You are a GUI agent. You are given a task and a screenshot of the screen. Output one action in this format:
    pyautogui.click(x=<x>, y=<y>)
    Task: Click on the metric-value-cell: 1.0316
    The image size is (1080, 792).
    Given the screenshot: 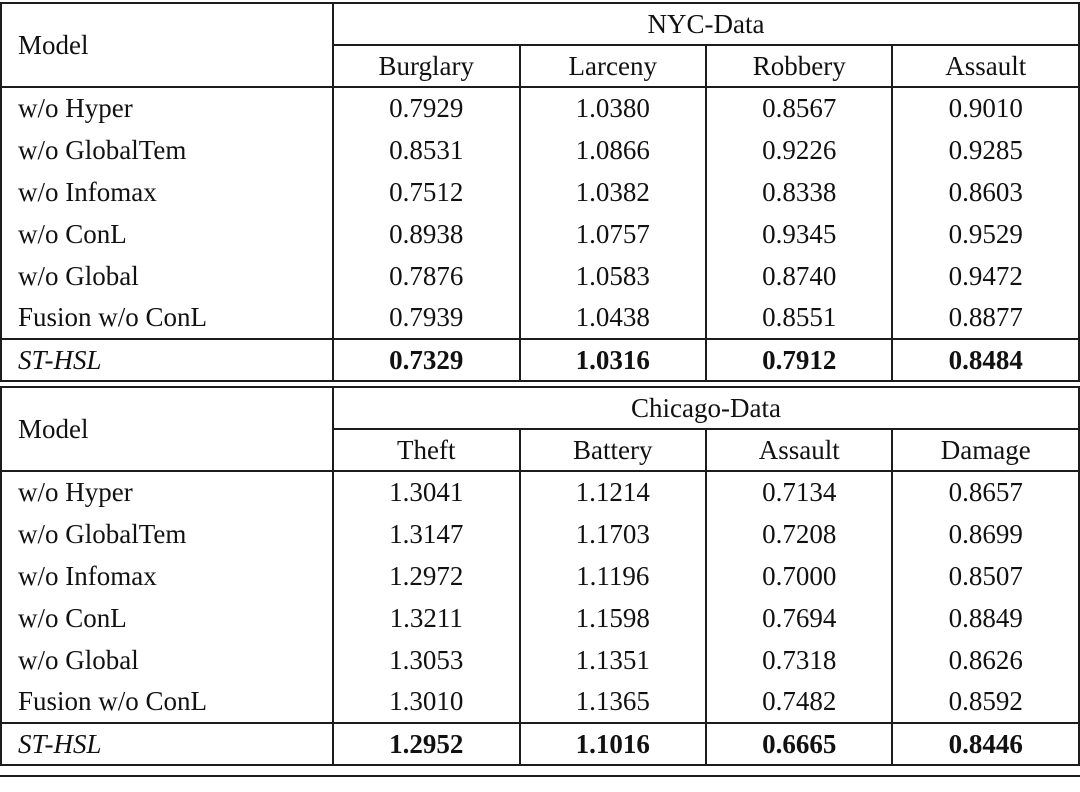 What is the action you would take?
    pyautogui.click(x=612, y=359)
    